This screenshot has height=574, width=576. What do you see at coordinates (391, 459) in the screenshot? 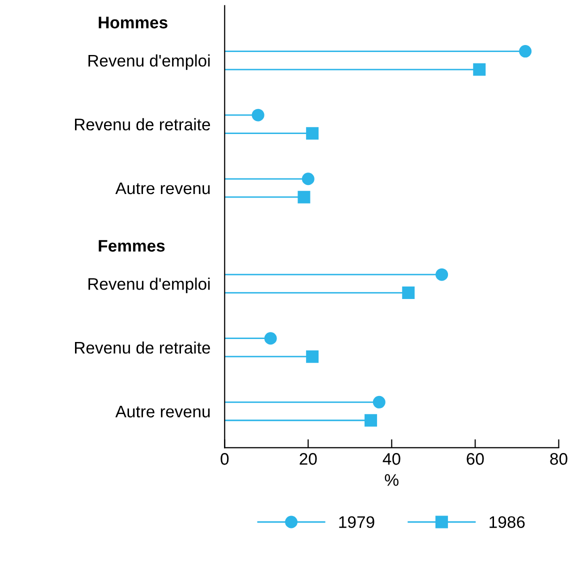
I see `x-tick-label: 40` at bounding box center [391, 459].